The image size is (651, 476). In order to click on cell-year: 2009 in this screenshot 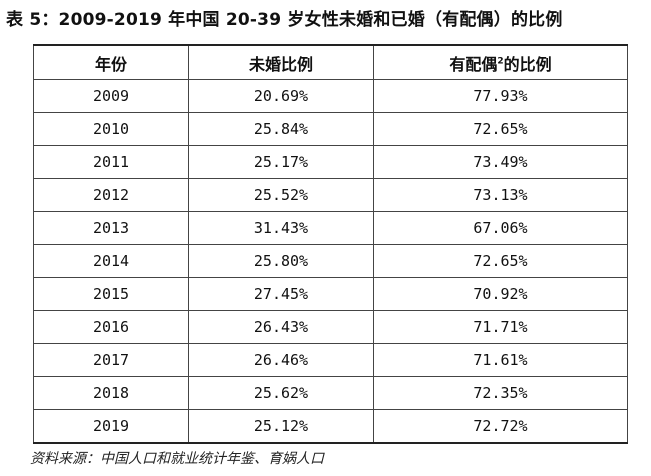, I will do `click(111, 96)`.